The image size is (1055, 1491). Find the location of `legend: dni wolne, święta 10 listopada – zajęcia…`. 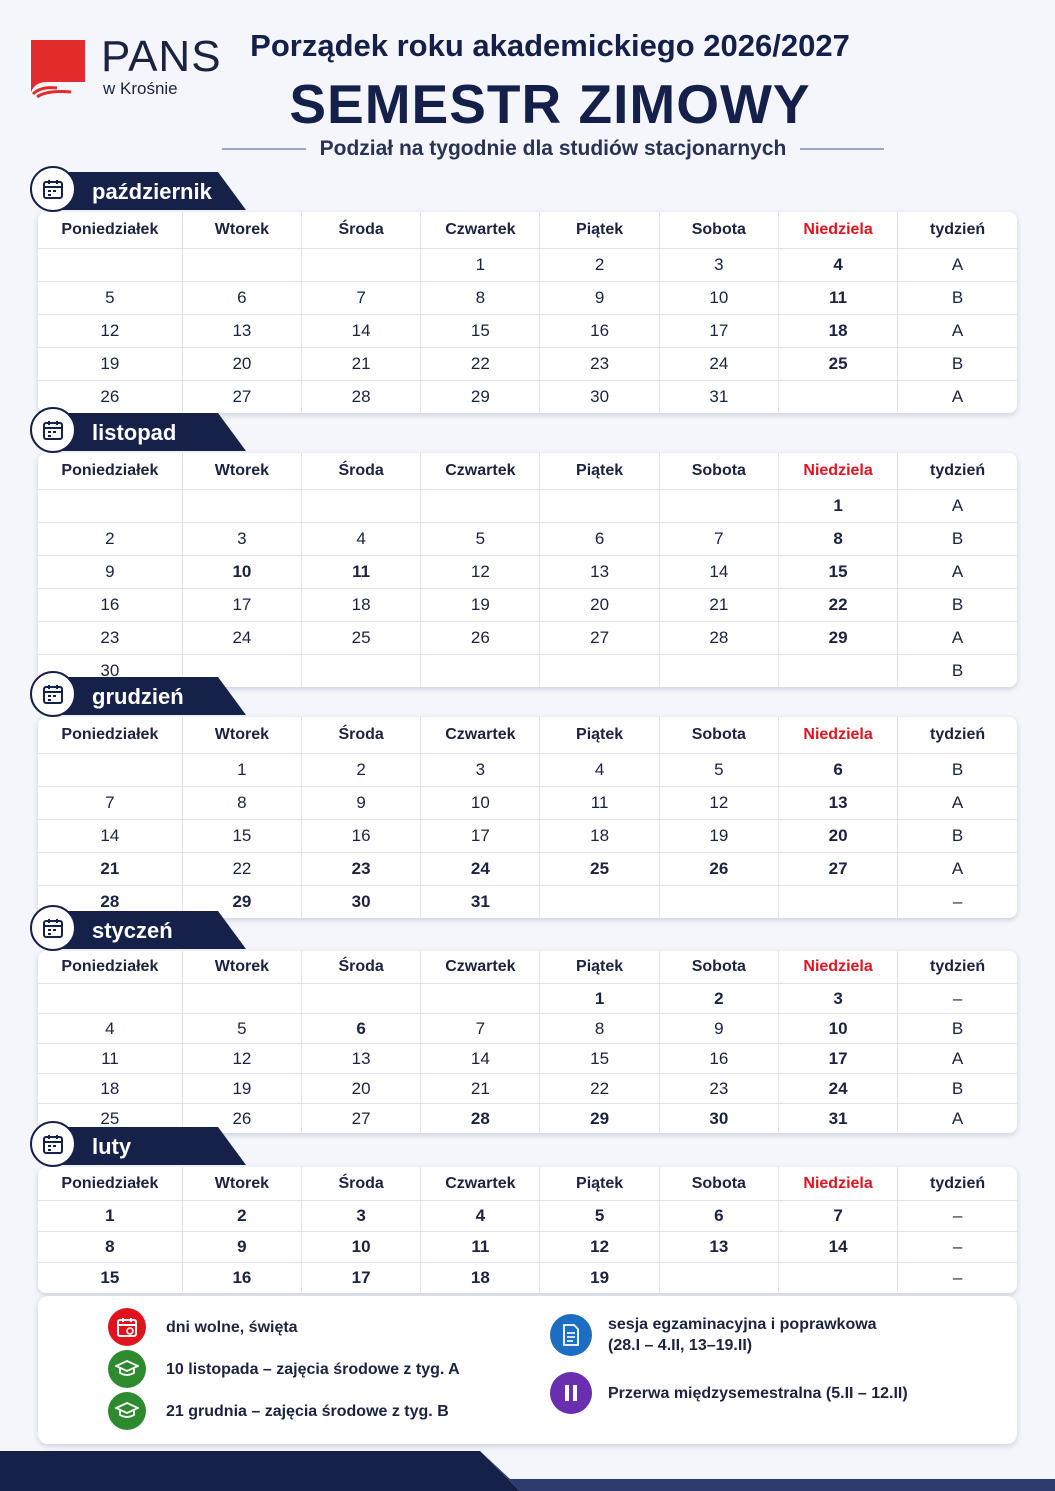

legend: dni wolne, święta 10 listopada – zajęcia… is located at coordinates (527, 1370).